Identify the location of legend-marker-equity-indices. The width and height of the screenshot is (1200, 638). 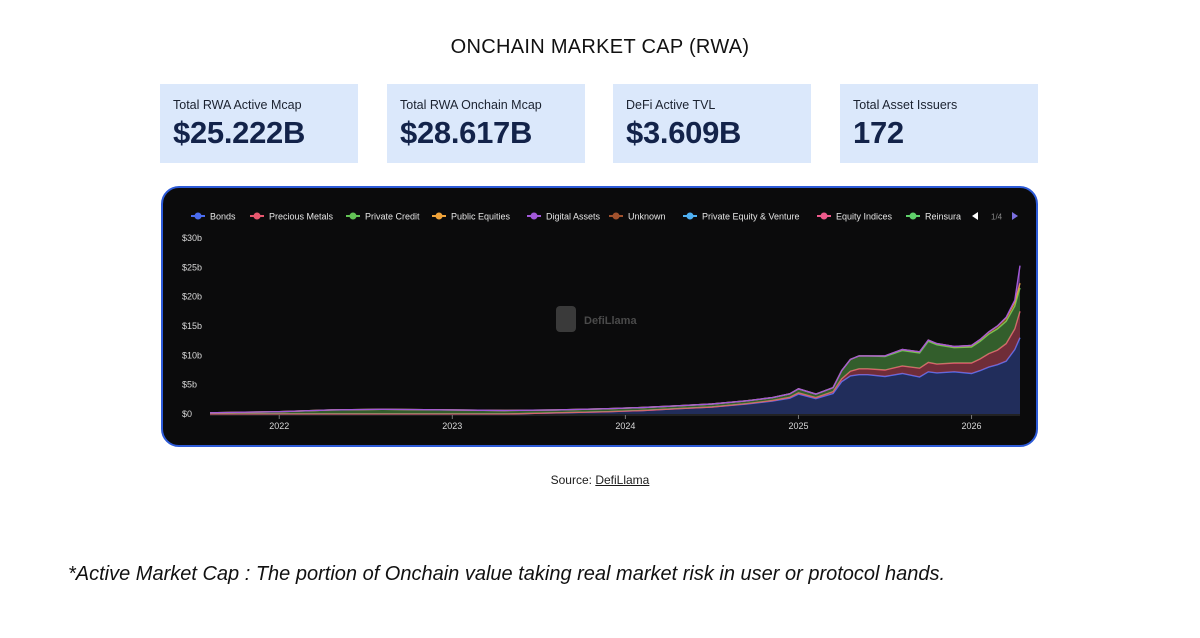
(824, 216).